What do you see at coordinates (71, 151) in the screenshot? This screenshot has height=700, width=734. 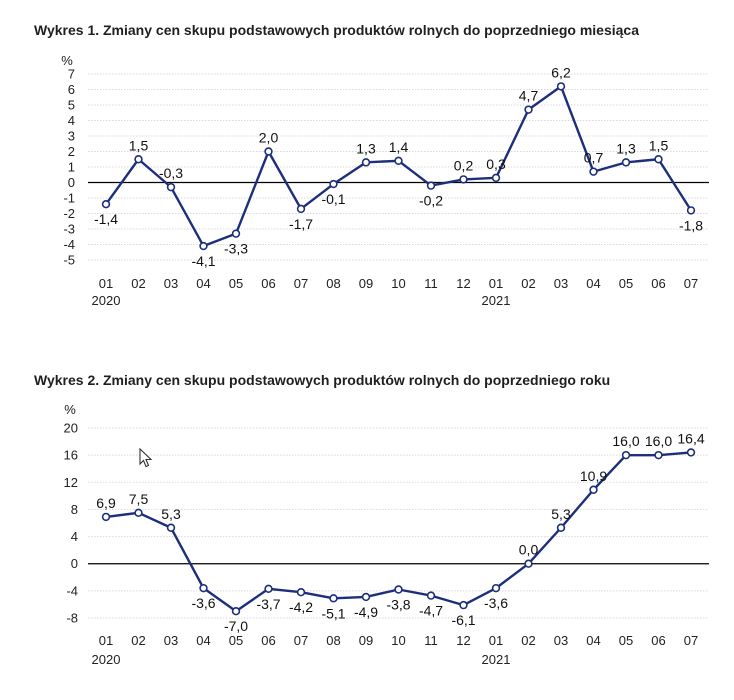 I see `y-tick-label: 2` at bounding box center [71, 151].